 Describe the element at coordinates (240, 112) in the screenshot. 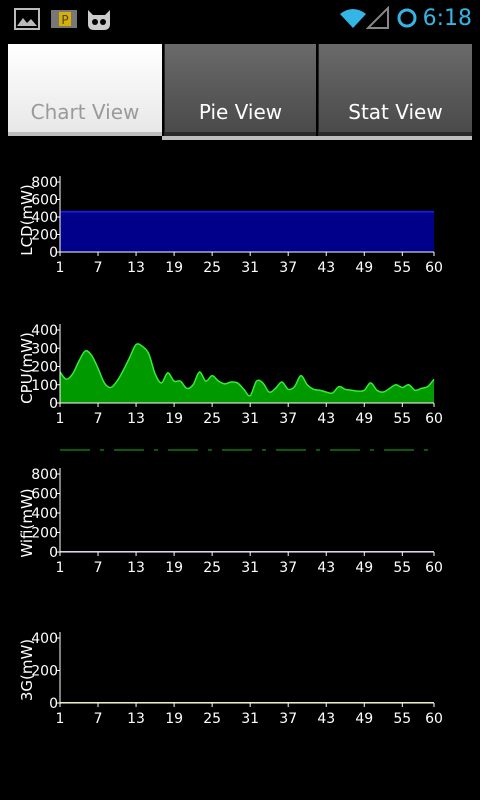

I see `tab-label: Pie View` at that location.